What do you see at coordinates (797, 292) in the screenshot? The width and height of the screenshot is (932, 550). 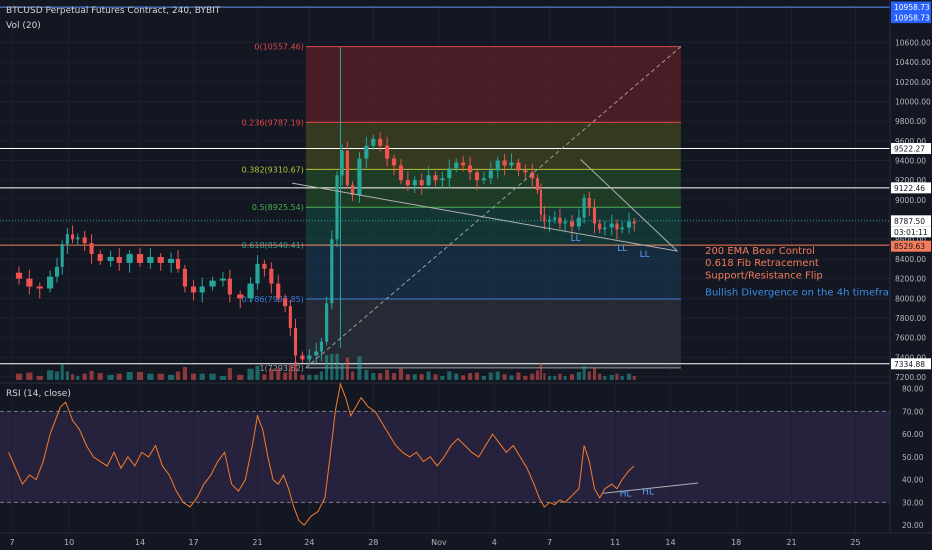 I see `note-text: Bullish Divergence on the 4h timefra` at bounding box center [797, 292].